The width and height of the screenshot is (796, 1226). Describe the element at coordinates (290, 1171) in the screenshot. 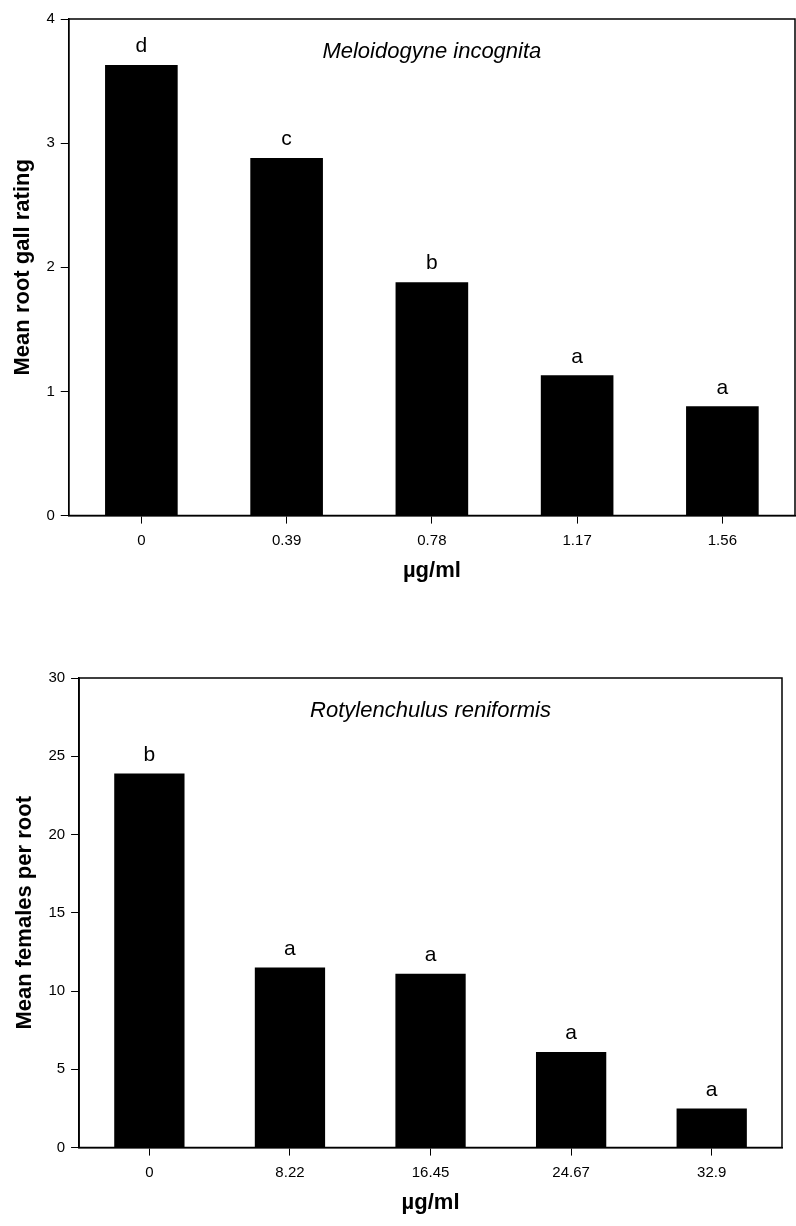

I see `x-tick-label: 8.22` at that location.